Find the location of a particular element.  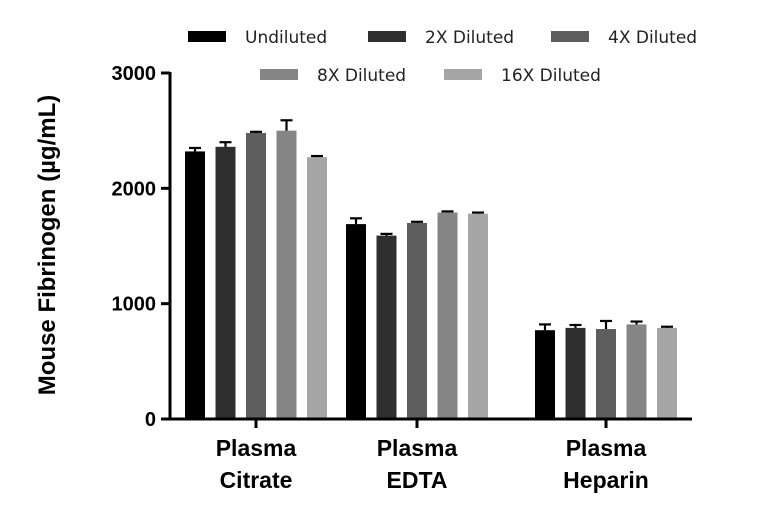

legend-label-2: 4X Diluted is located at coordinates (652, 38).